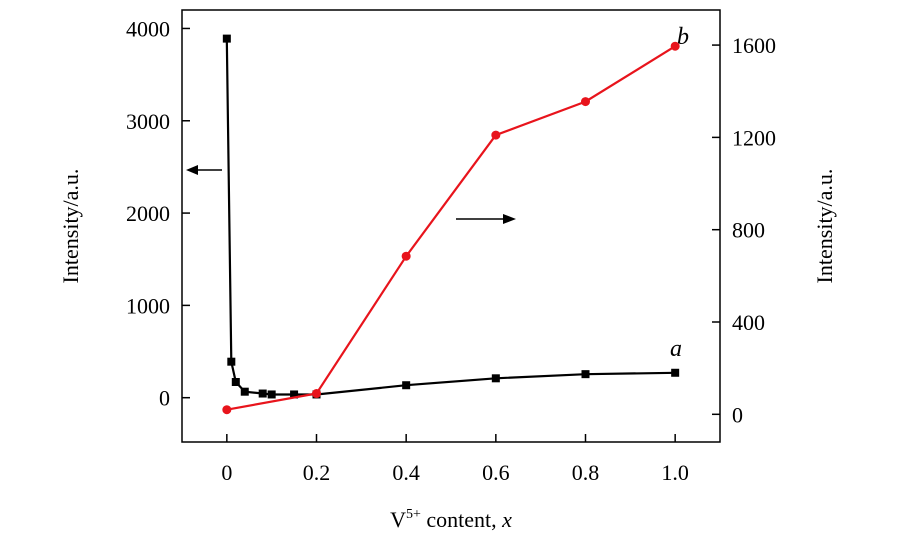 This screenshot has height=544, width=900. What do you see at coordinates (754, 137) in the screenshot?
I see `y-right-tick-label: 1200` at bounding box center [754, 137].